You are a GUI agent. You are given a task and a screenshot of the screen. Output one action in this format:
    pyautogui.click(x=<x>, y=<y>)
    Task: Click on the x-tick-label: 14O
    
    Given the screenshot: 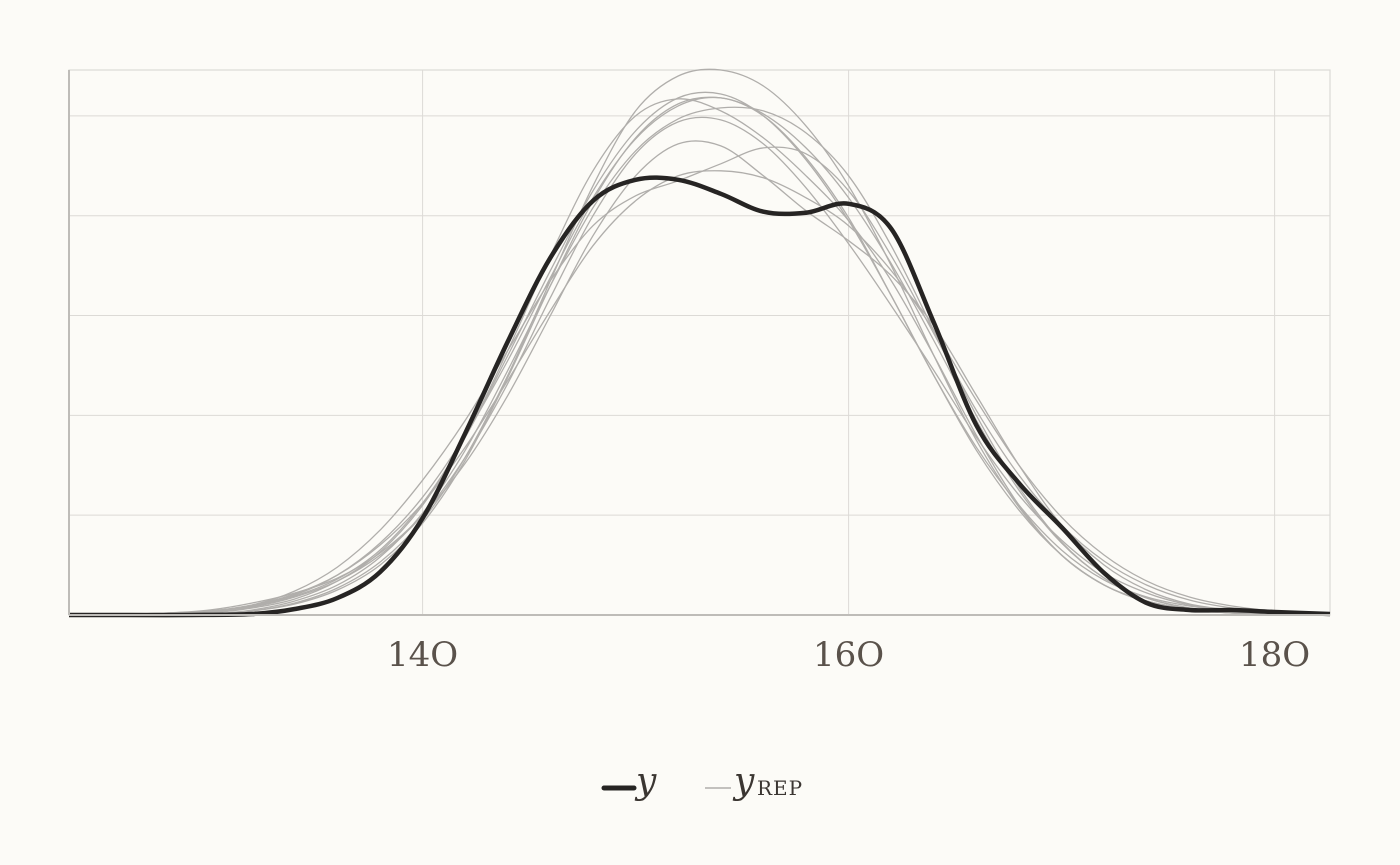 What is the action you would take?
    pyautogui.click(x=422, y=655)
    